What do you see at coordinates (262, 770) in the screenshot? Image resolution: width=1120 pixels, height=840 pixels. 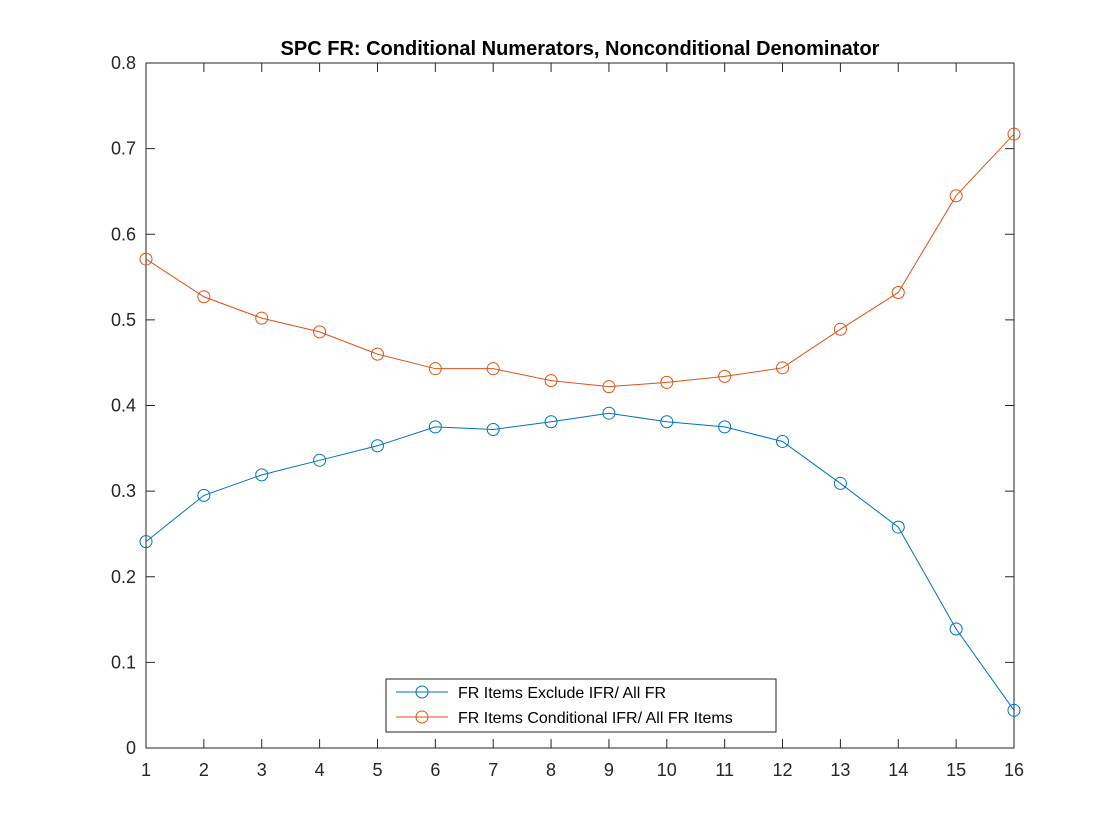 I see `x-tick-label: 3` at bounding box center [262, 770].